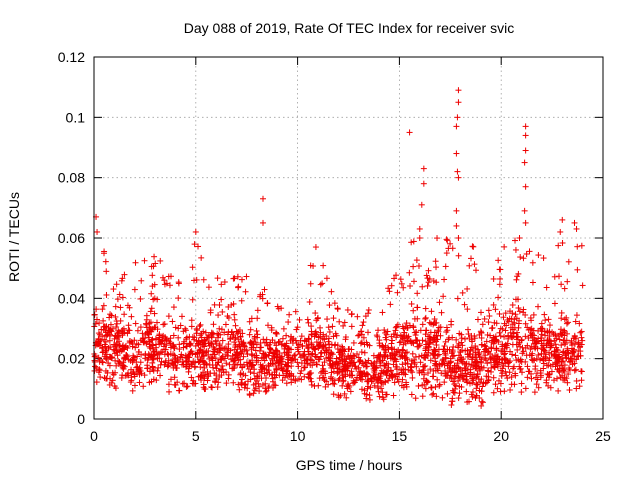  I want to click on x-axis-label: GPS time / hours, so click(349, 465).